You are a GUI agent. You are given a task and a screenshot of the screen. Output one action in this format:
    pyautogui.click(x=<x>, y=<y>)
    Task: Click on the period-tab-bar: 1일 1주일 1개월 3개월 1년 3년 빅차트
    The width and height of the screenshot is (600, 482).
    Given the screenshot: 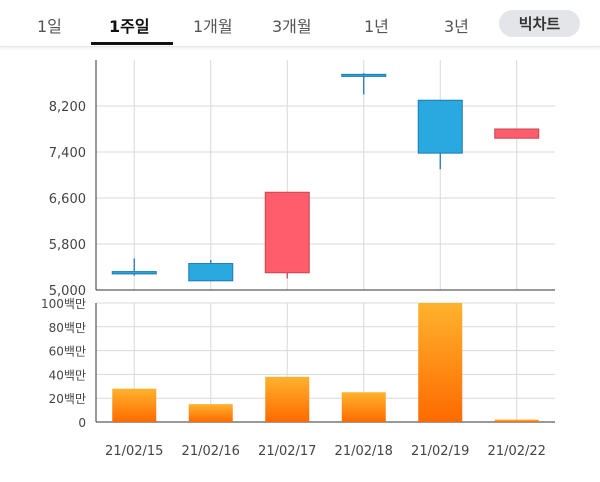 What is the action you would take?
    pyautogui.click(x=300, y=23)
    